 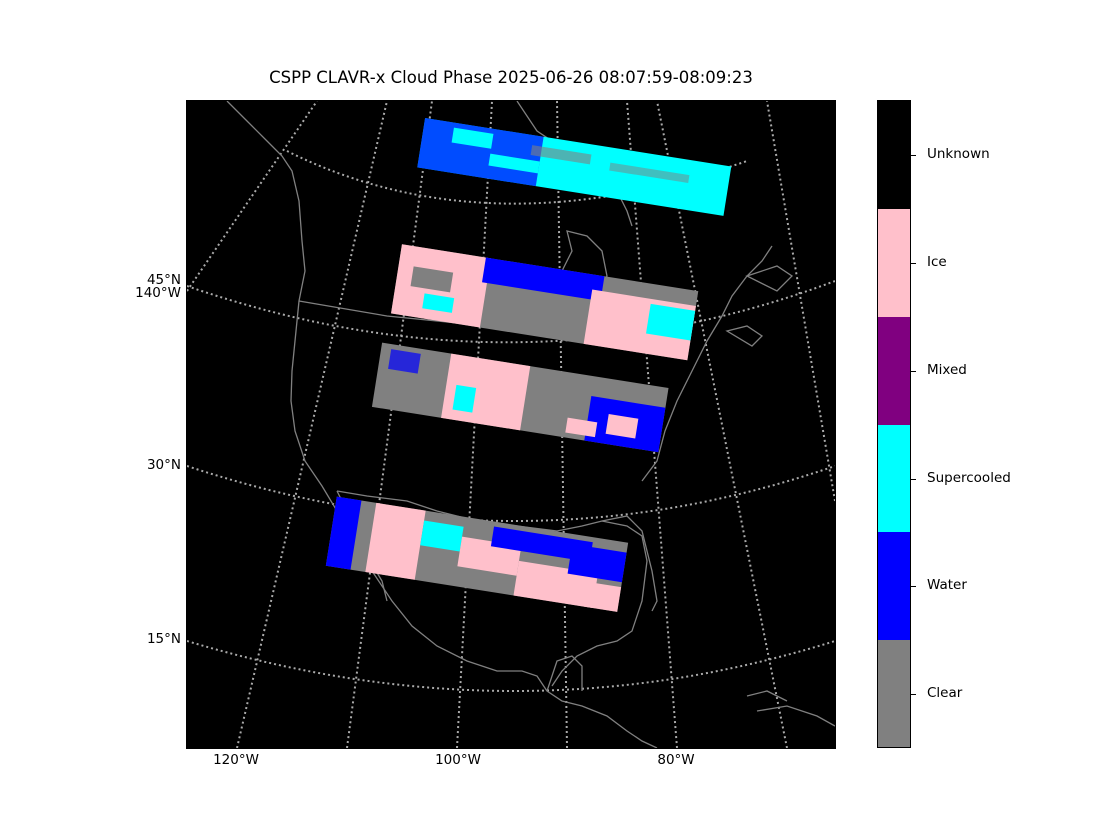 What do you see at coordinates (947, 585) in the screenshot?
I see `colorbar-label-water: Water` at bounding box center [947, 585].